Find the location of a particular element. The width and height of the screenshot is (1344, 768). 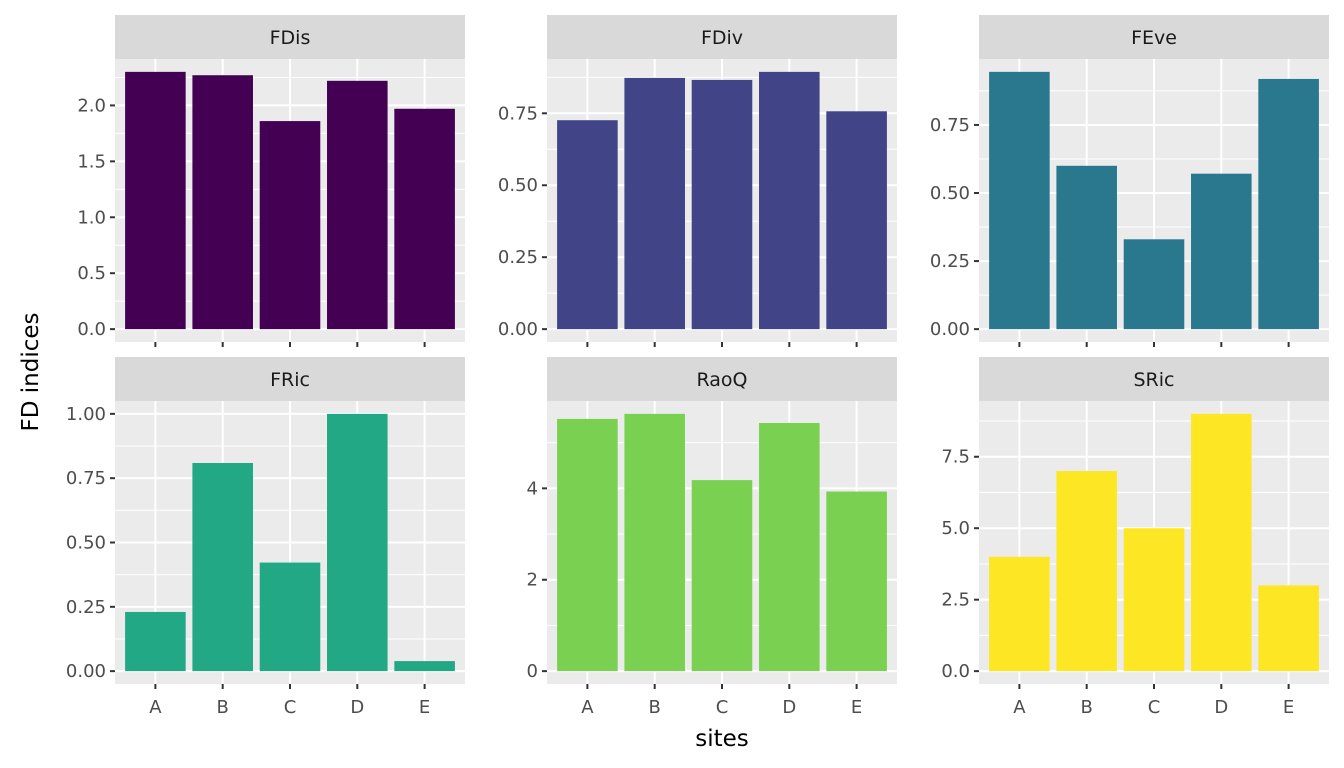

bar-sric-e is located at coordinates (1288, 628).